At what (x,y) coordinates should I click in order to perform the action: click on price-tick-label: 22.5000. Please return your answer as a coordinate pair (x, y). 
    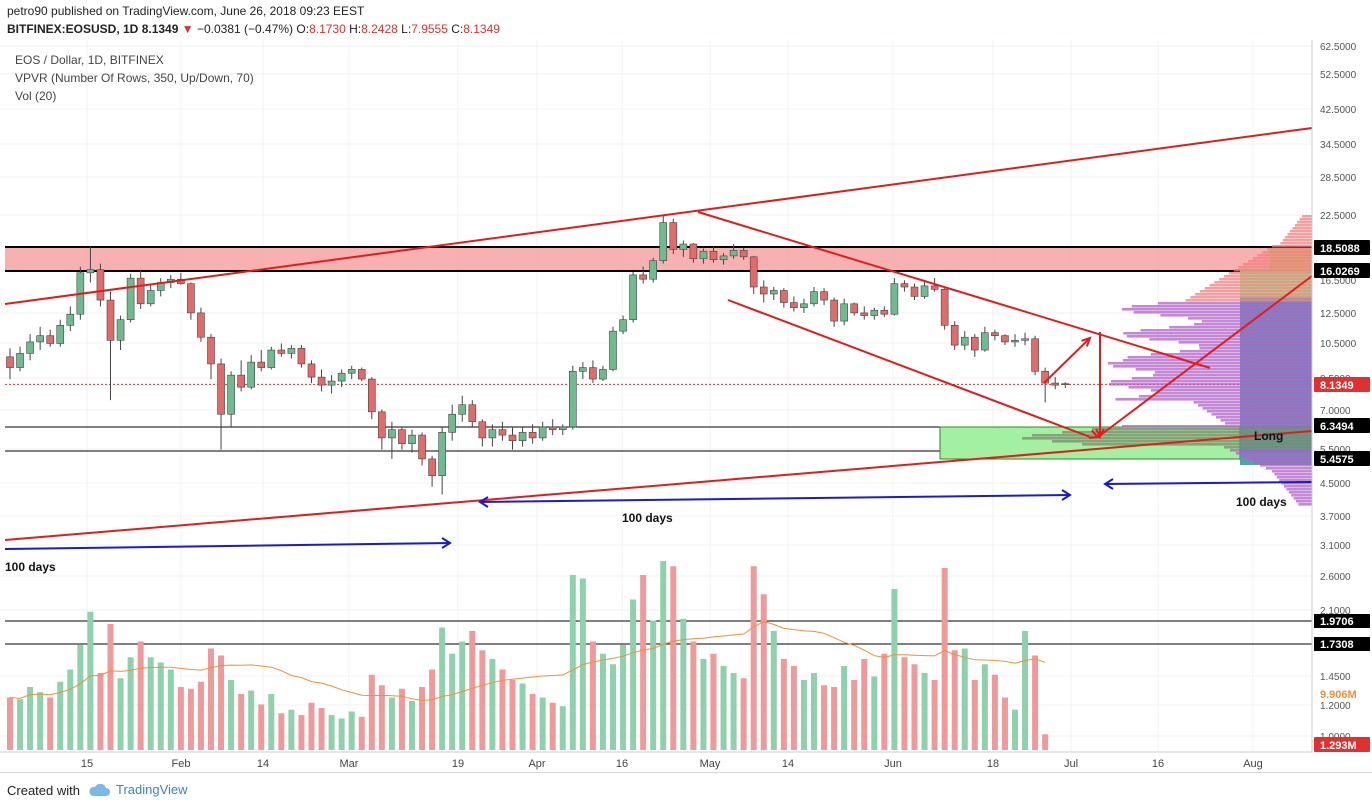
    Looking at the image, I should click on (1338, 216).